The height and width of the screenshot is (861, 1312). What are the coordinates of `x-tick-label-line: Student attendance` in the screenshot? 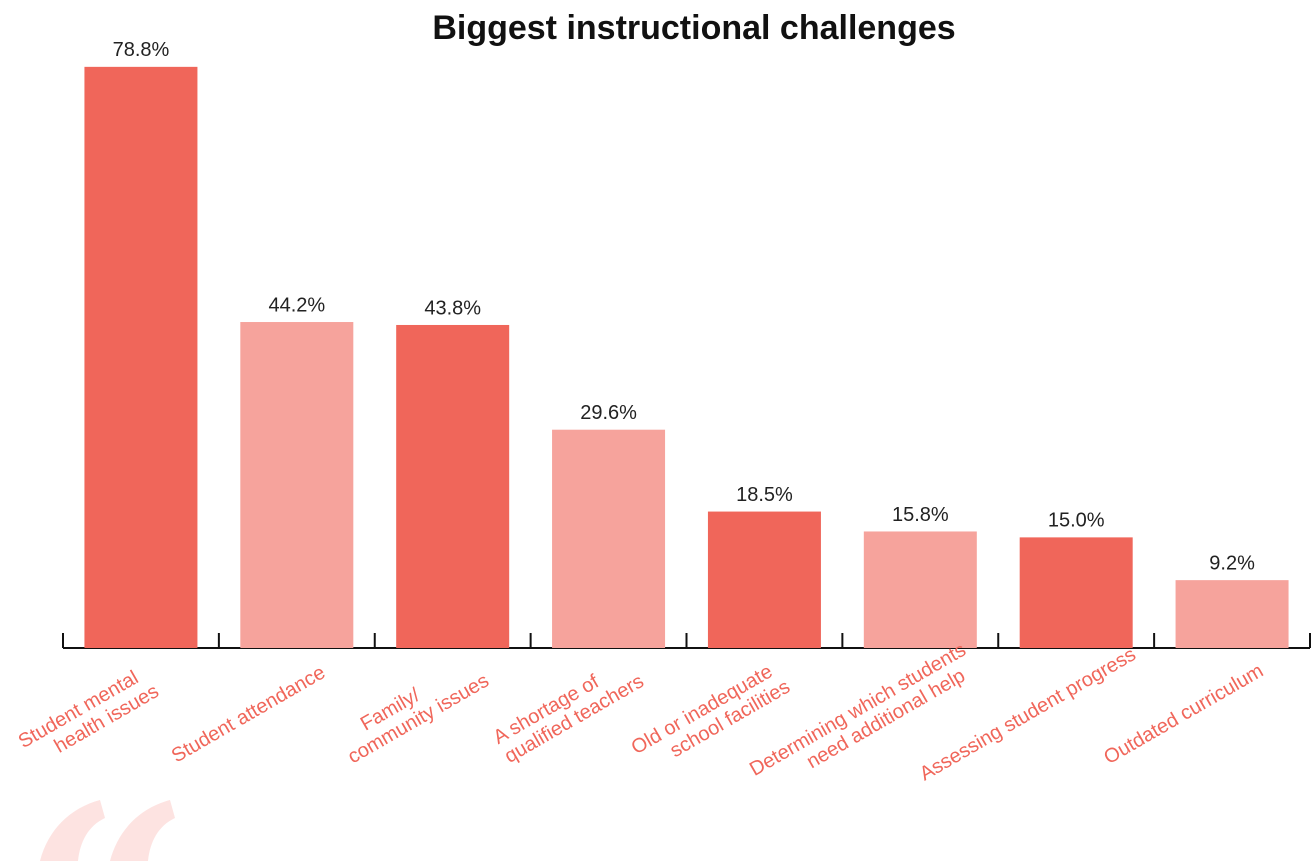 It's located at (248, 714).